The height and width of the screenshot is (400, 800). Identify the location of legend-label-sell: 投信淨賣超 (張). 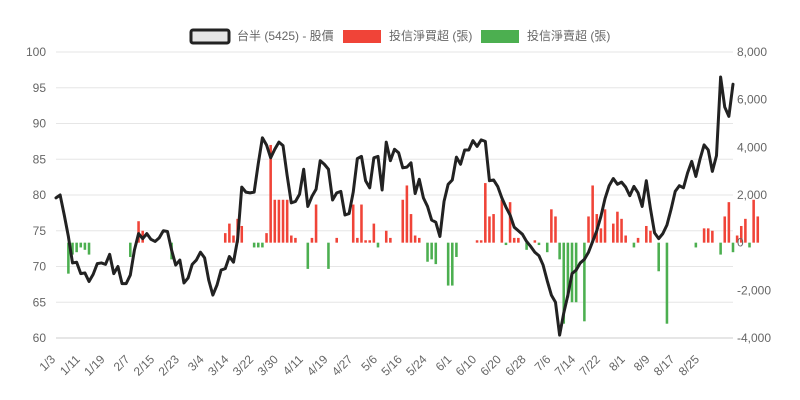
(568, 35).